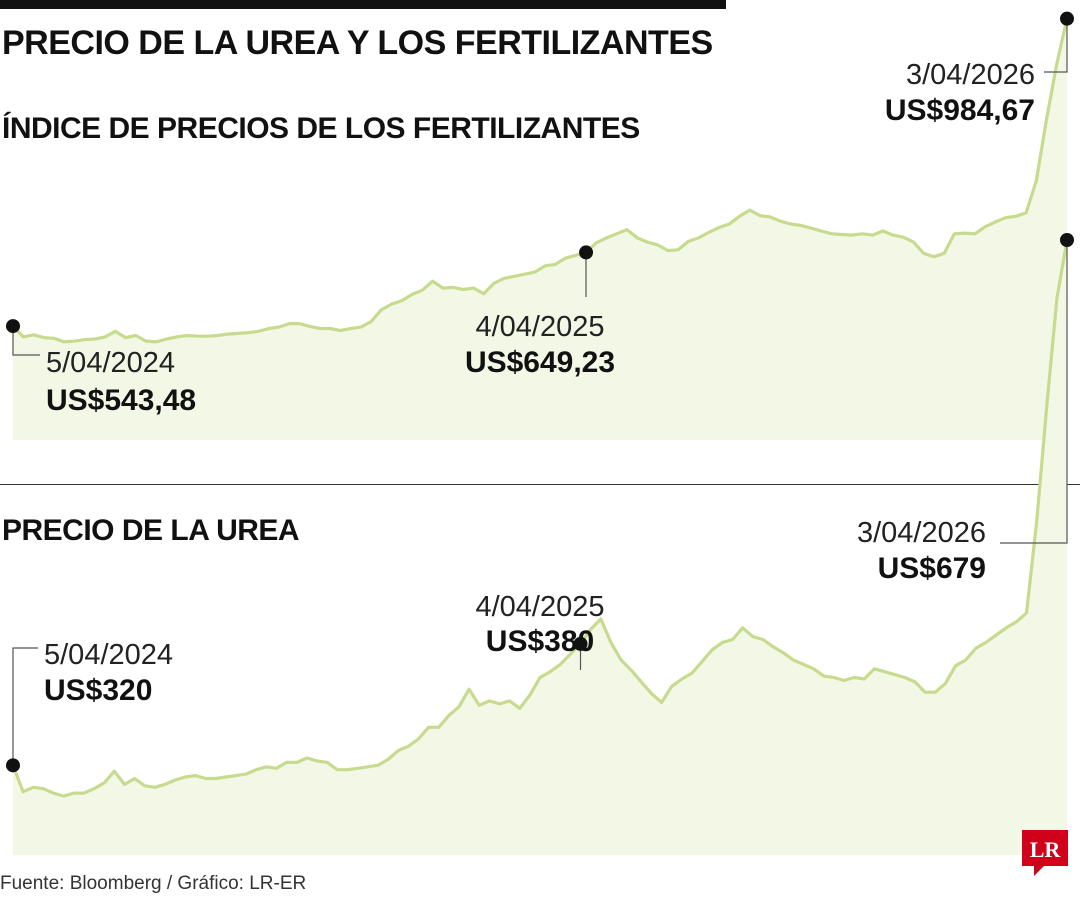  What do you see at coordinates (357, 43) in the screenshot?
I see `main-title: PRECIO DE LA UREA Y LOS FERTILIZANTES` at bounding box center [357, 43].